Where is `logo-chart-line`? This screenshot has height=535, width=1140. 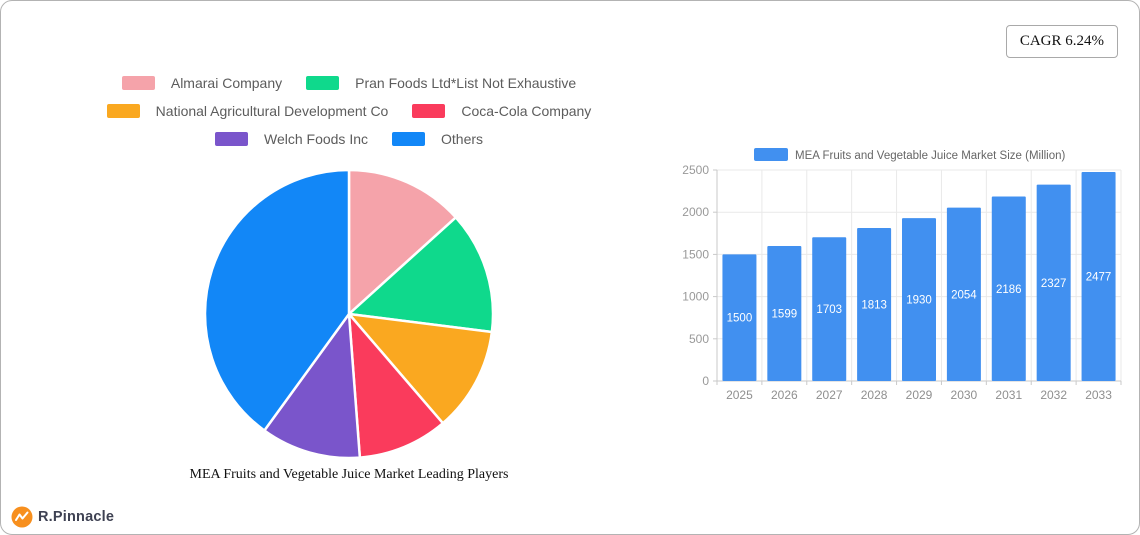
logo-chart-line is located at coordinates (22, 516).